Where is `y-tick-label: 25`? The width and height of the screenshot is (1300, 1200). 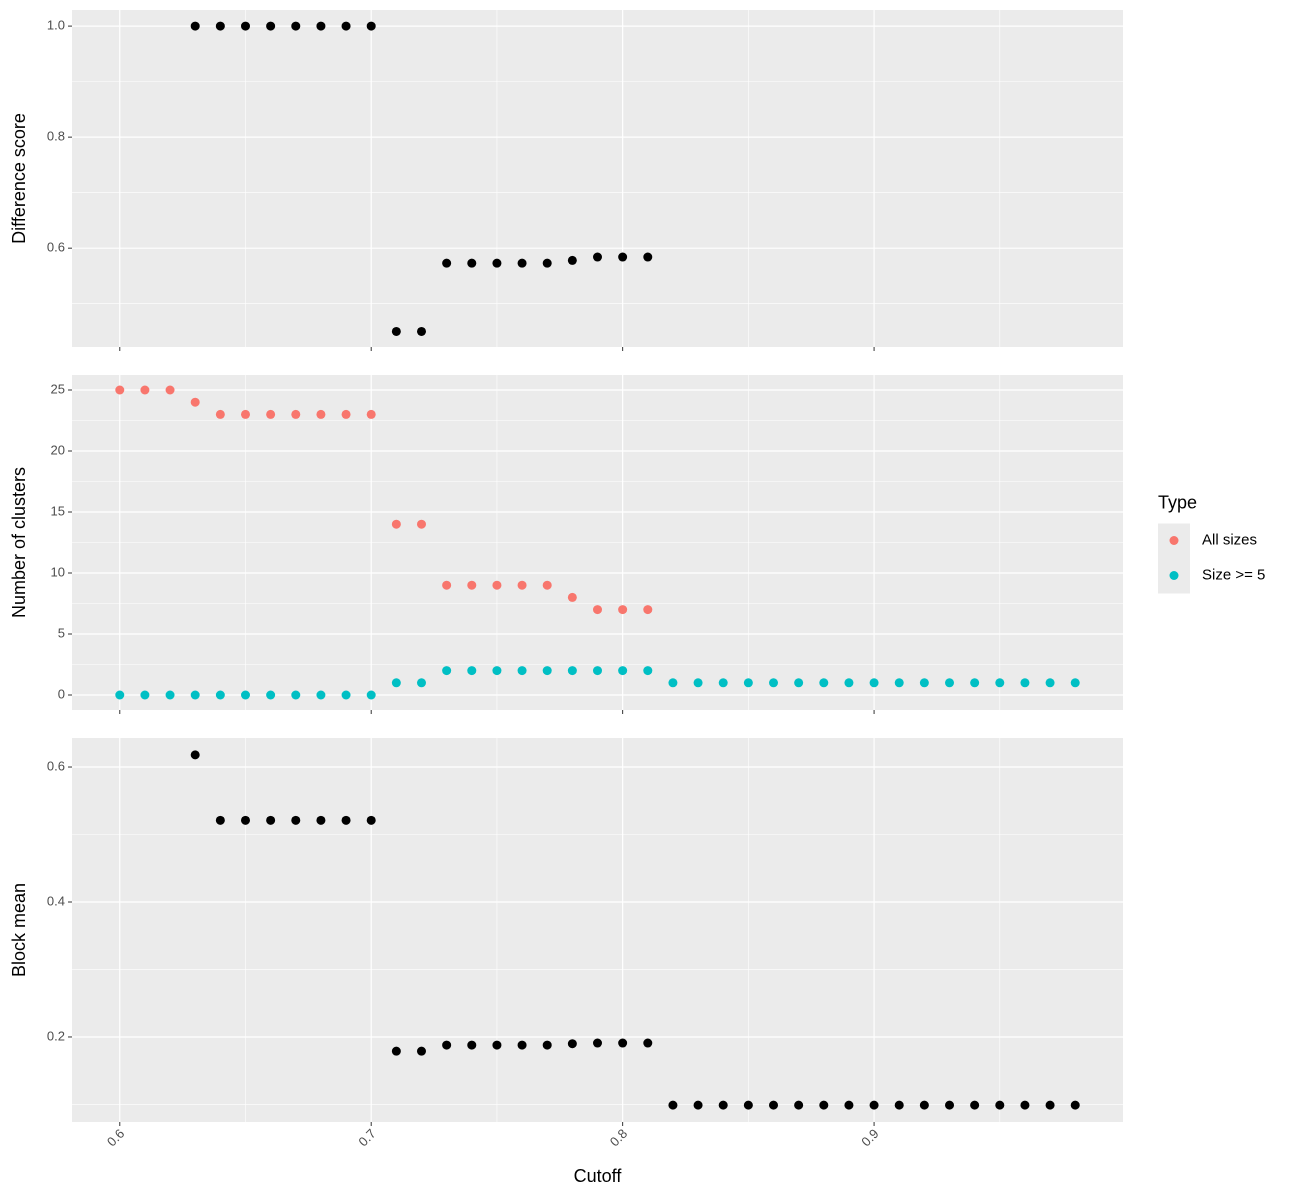
y-tick-label: 25 is located at coordinates (58, 388).